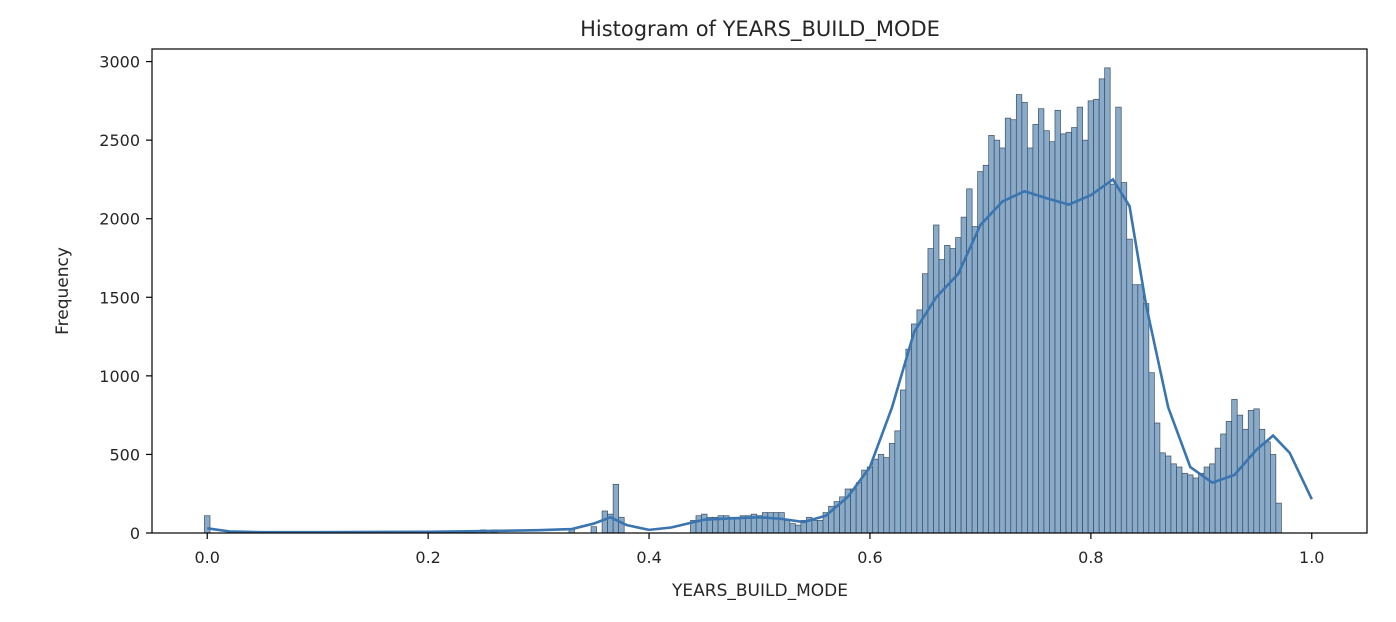 Image resolution: width=1396 pixels, height=622 pixels. I want to click on x-tick-label: 0.6, so click(869, 557).